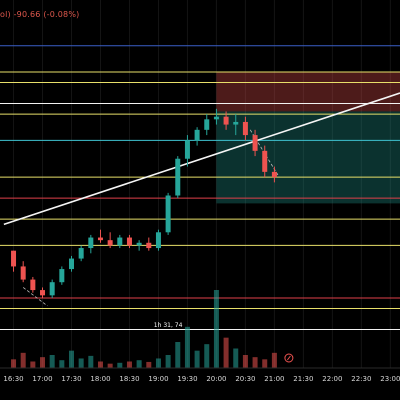 Image resolution: width=400 pixels, height=400 pixels. What do you see at coordinates (129, 379) in the screenshot?
I see `time-axis-label-1830: 18:30` at bounding box center [129, 379].